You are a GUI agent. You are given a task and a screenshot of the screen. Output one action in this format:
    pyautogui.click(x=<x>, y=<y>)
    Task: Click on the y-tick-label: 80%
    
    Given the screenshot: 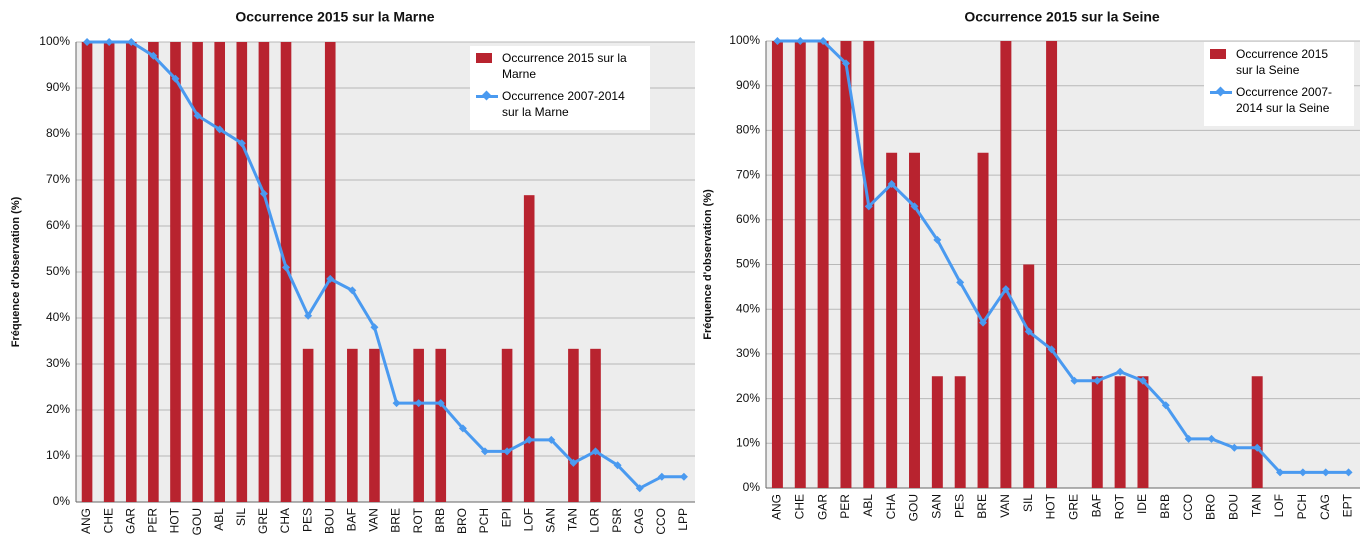 What is the action you would take?
    pyautogui.click(x=58, y=133)
    